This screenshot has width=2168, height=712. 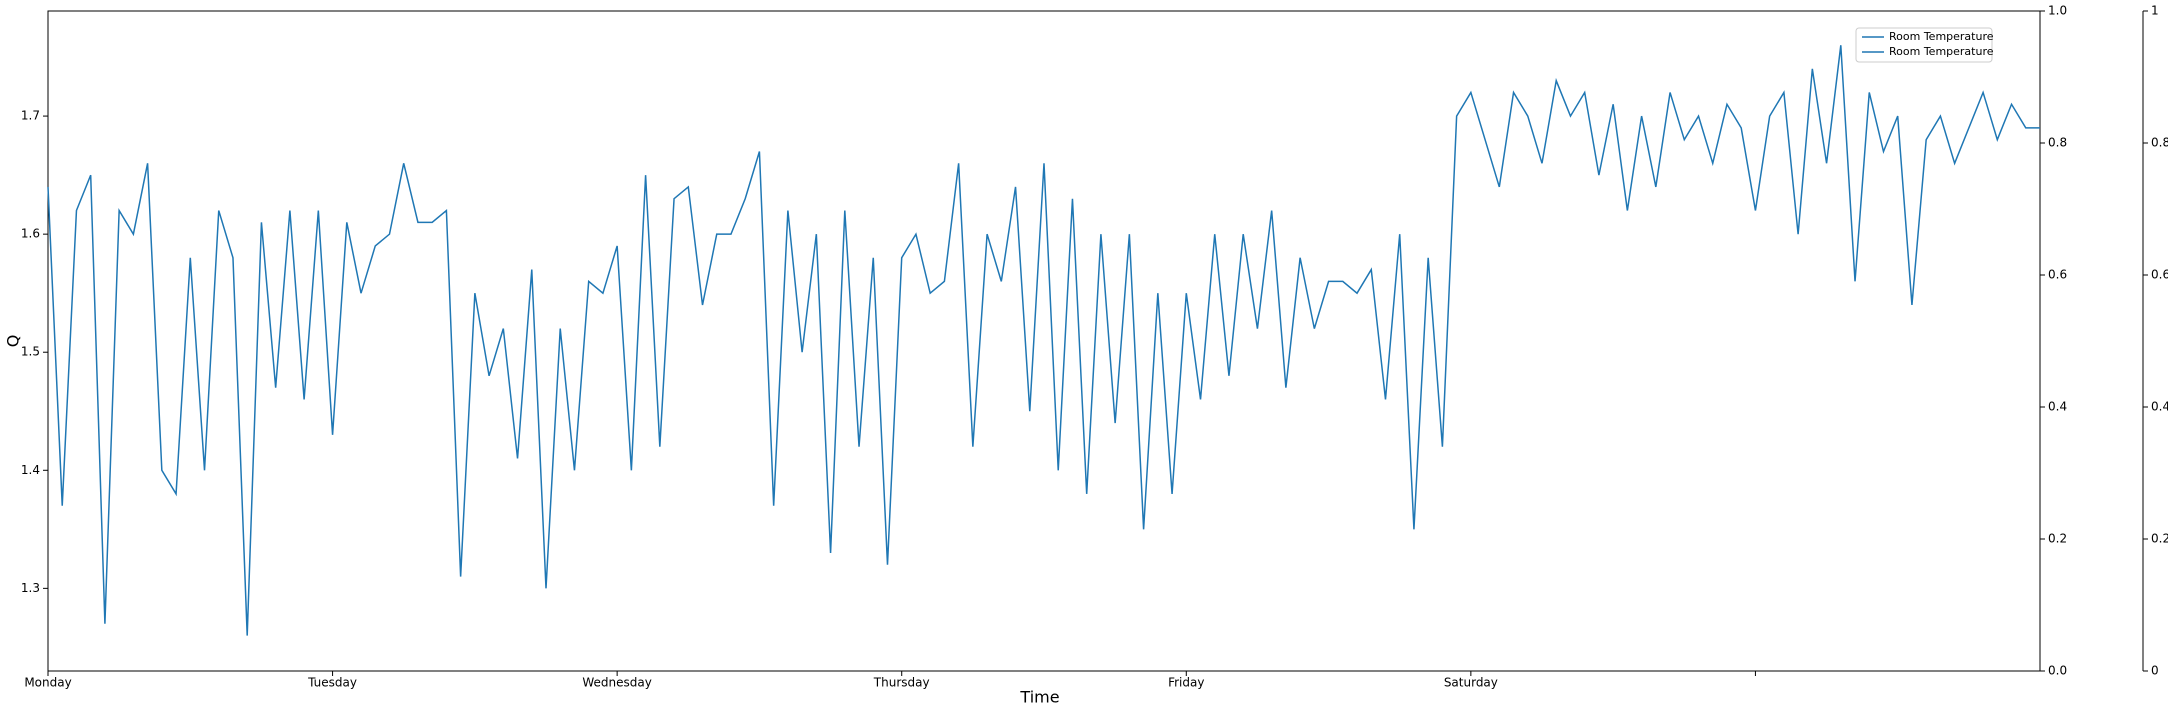 What do you see at coordinates (2159, 407) in the screenshot?
I see `y3-tick-label: 0.4` at bounding box center [2159, 407].